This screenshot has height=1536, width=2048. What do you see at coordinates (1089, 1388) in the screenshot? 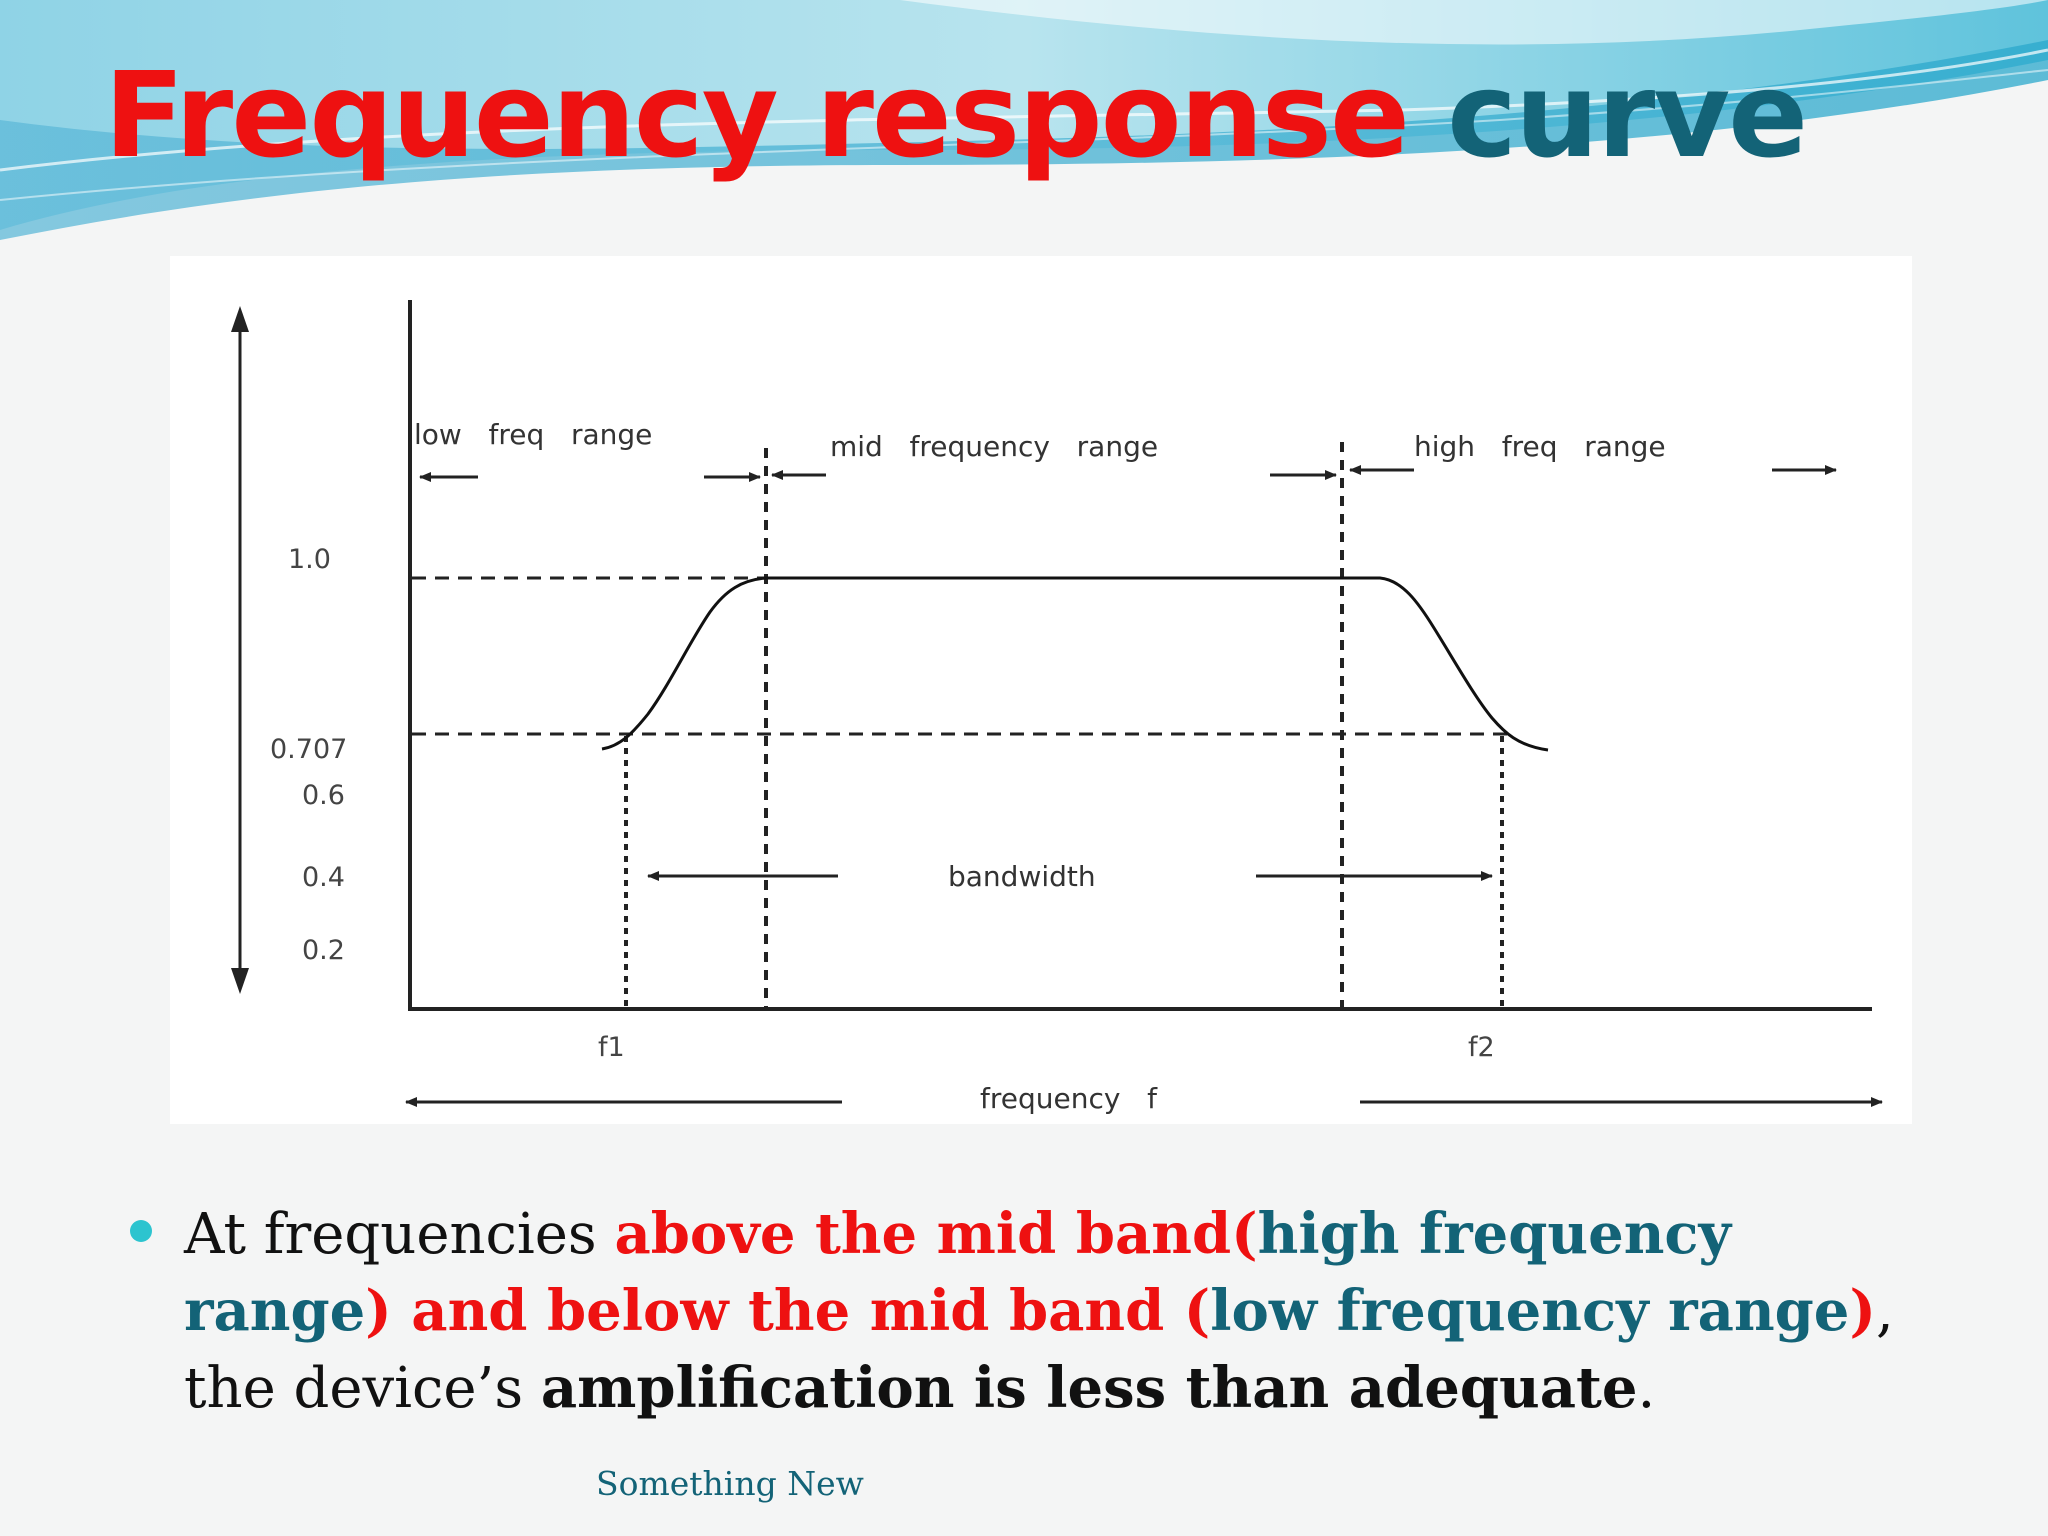
I see `bullet-part-amplification: amplification is less than adequate` at bounding box center [1089, 1388].